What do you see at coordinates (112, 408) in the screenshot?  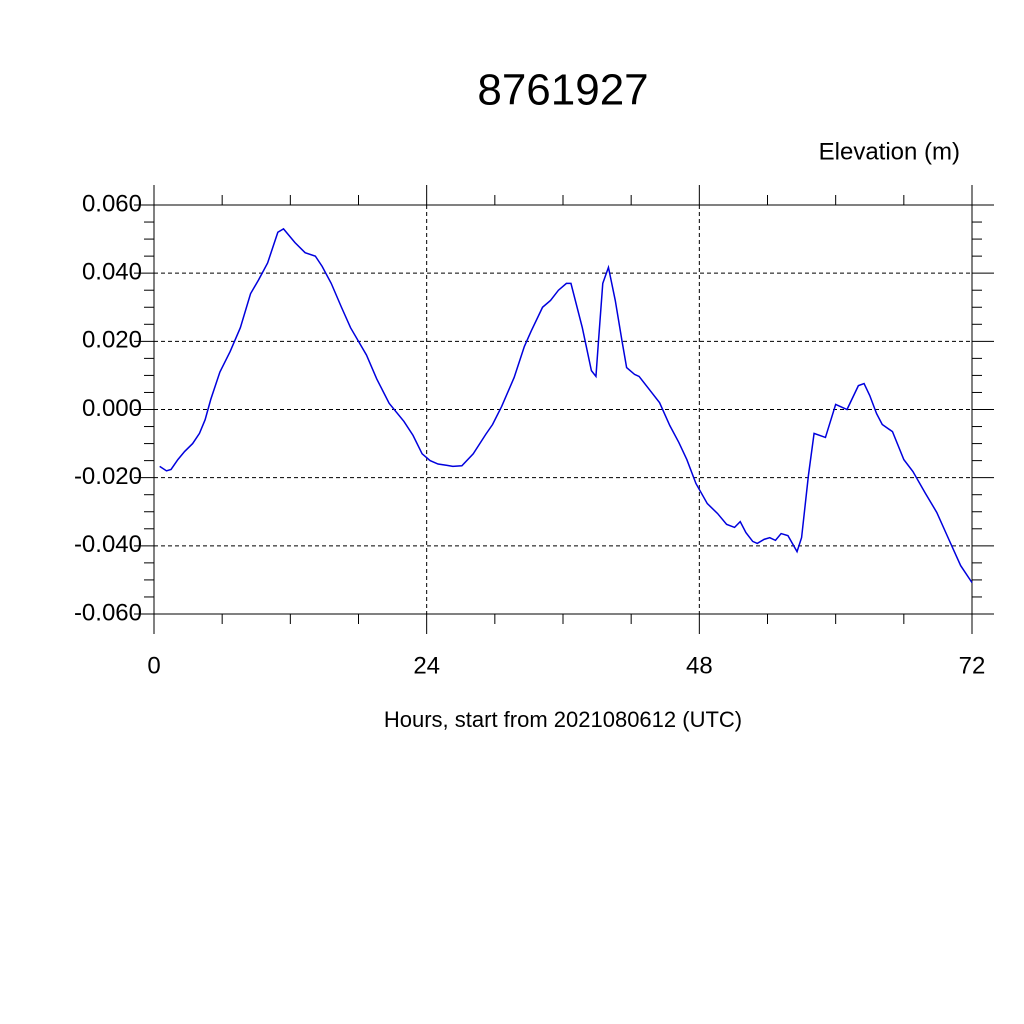 I see `y-tick-label: 0.000` at bounding box center [112, 408].